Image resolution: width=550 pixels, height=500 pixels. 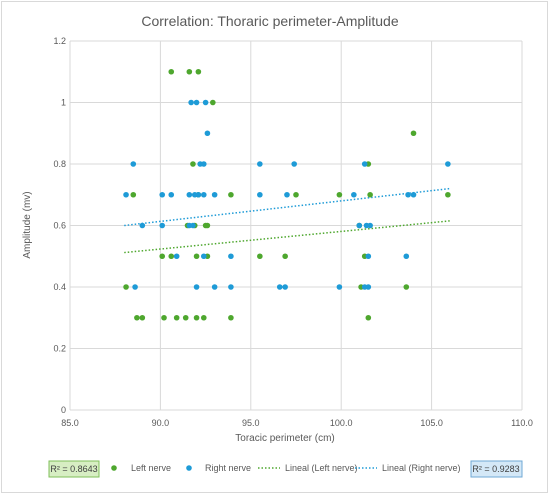 I want to click on legend-label-right-nerve: Right nerve, so click(x=228, y=468).